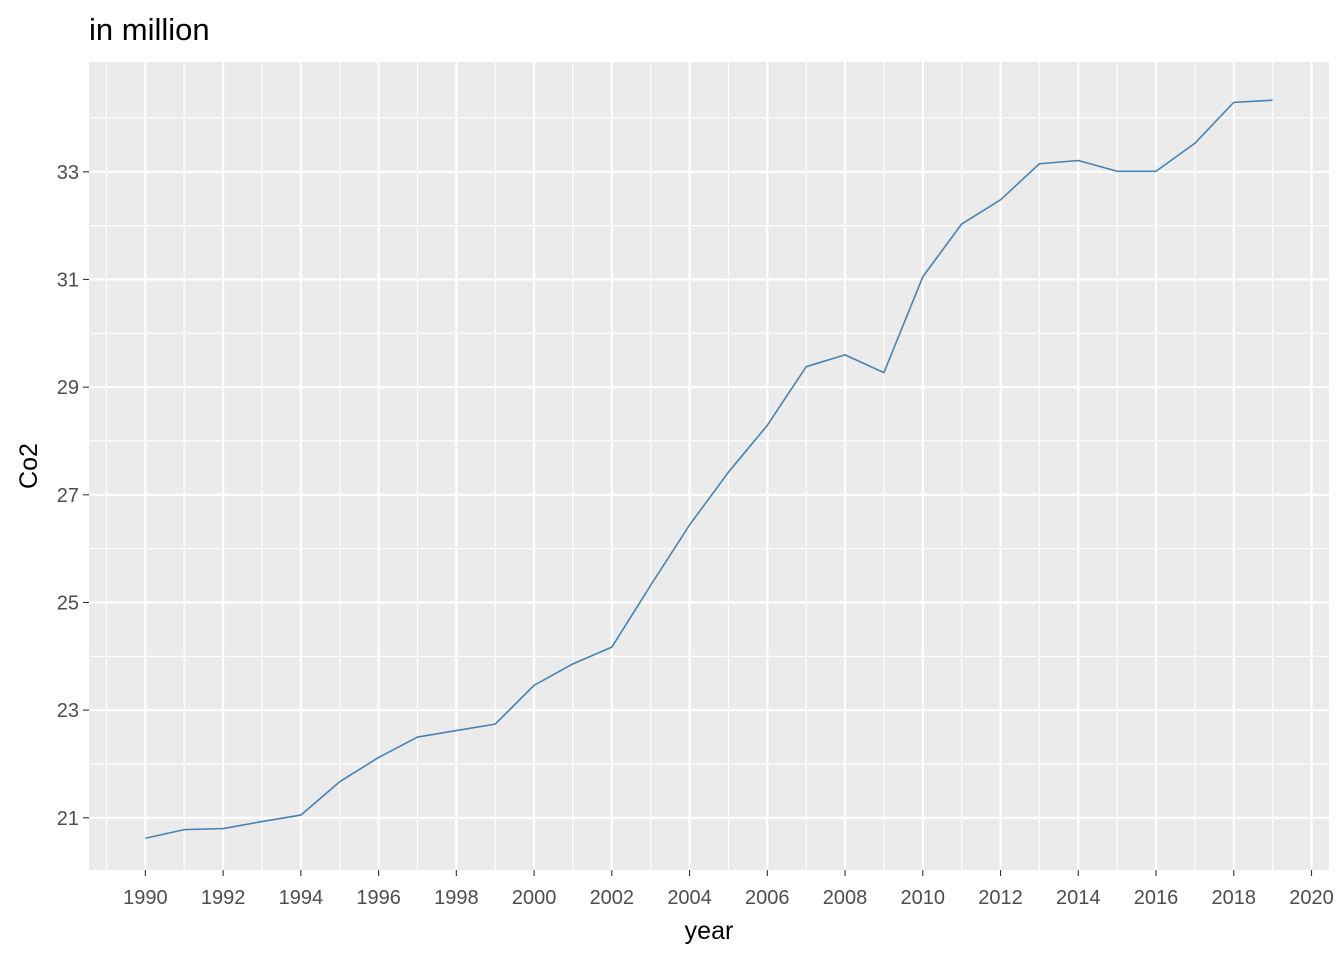  Describe the element at coordinates (145, 898) in the screenshot. I see `x-tick-label: 1990` at that location.